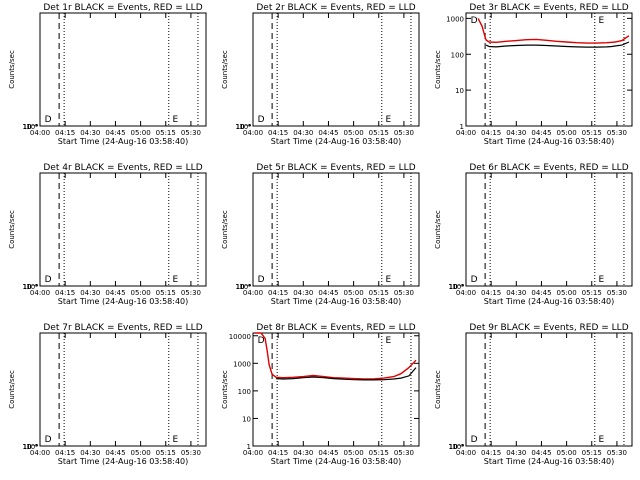  Describe the element at coordinates (122, 168) in the screenshot. I see `panel-title: Det 4r BLACK = Events, RED = LLD` at that location.